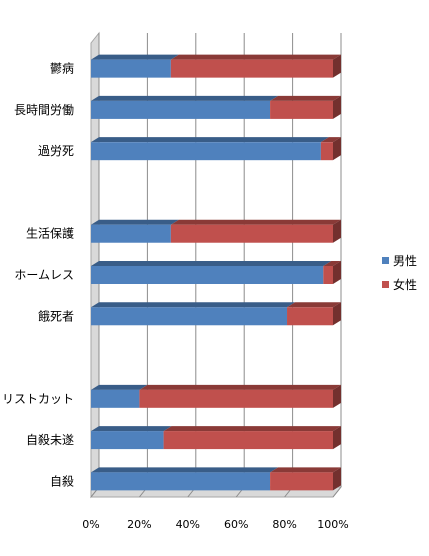  I want to click on y-category-label: 自殺未遂, so click(50, 440).